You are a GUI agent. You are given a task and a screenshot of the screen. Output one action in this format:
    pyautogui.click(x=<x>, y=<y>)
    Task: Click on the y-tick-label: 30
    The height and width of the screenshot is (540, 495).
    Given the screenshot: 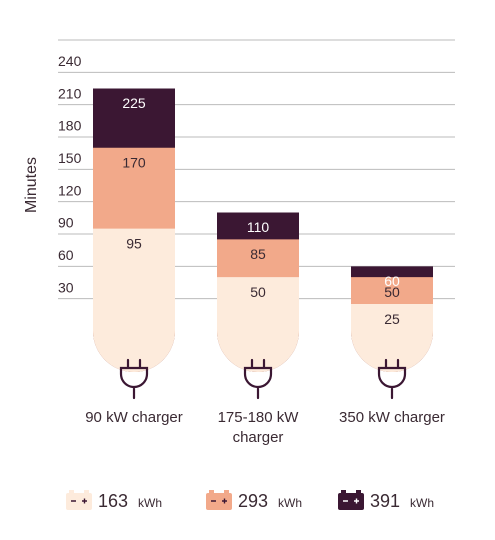 What is the action you would take?
    pyautogui.click(x=66, y=287)
    